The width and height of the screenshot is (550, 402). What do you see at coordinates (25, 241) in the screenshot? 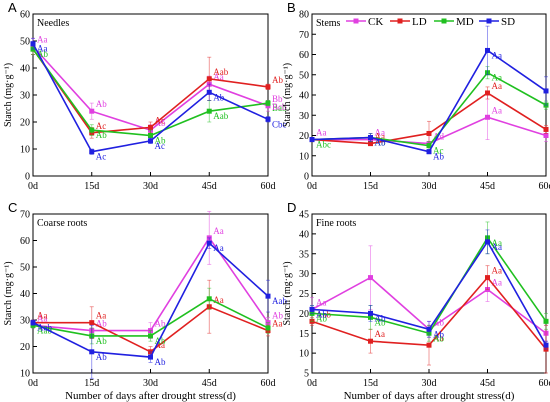
I see `y-tick-label: 60` at bounding box center [25, 241].